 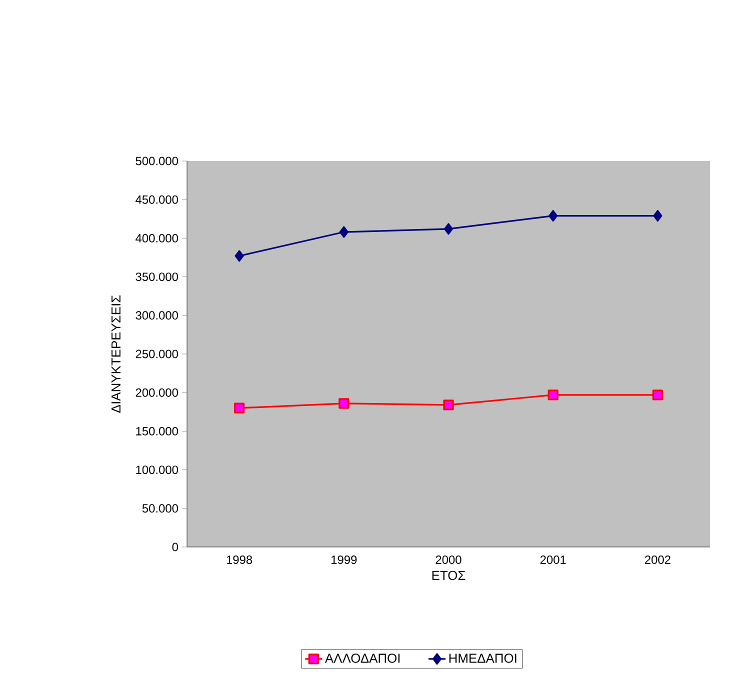 What do you see at coordinates (157, 431) in the screenshot?
I see `y-tick-label: 150.000` at bounding box center [157, 431].